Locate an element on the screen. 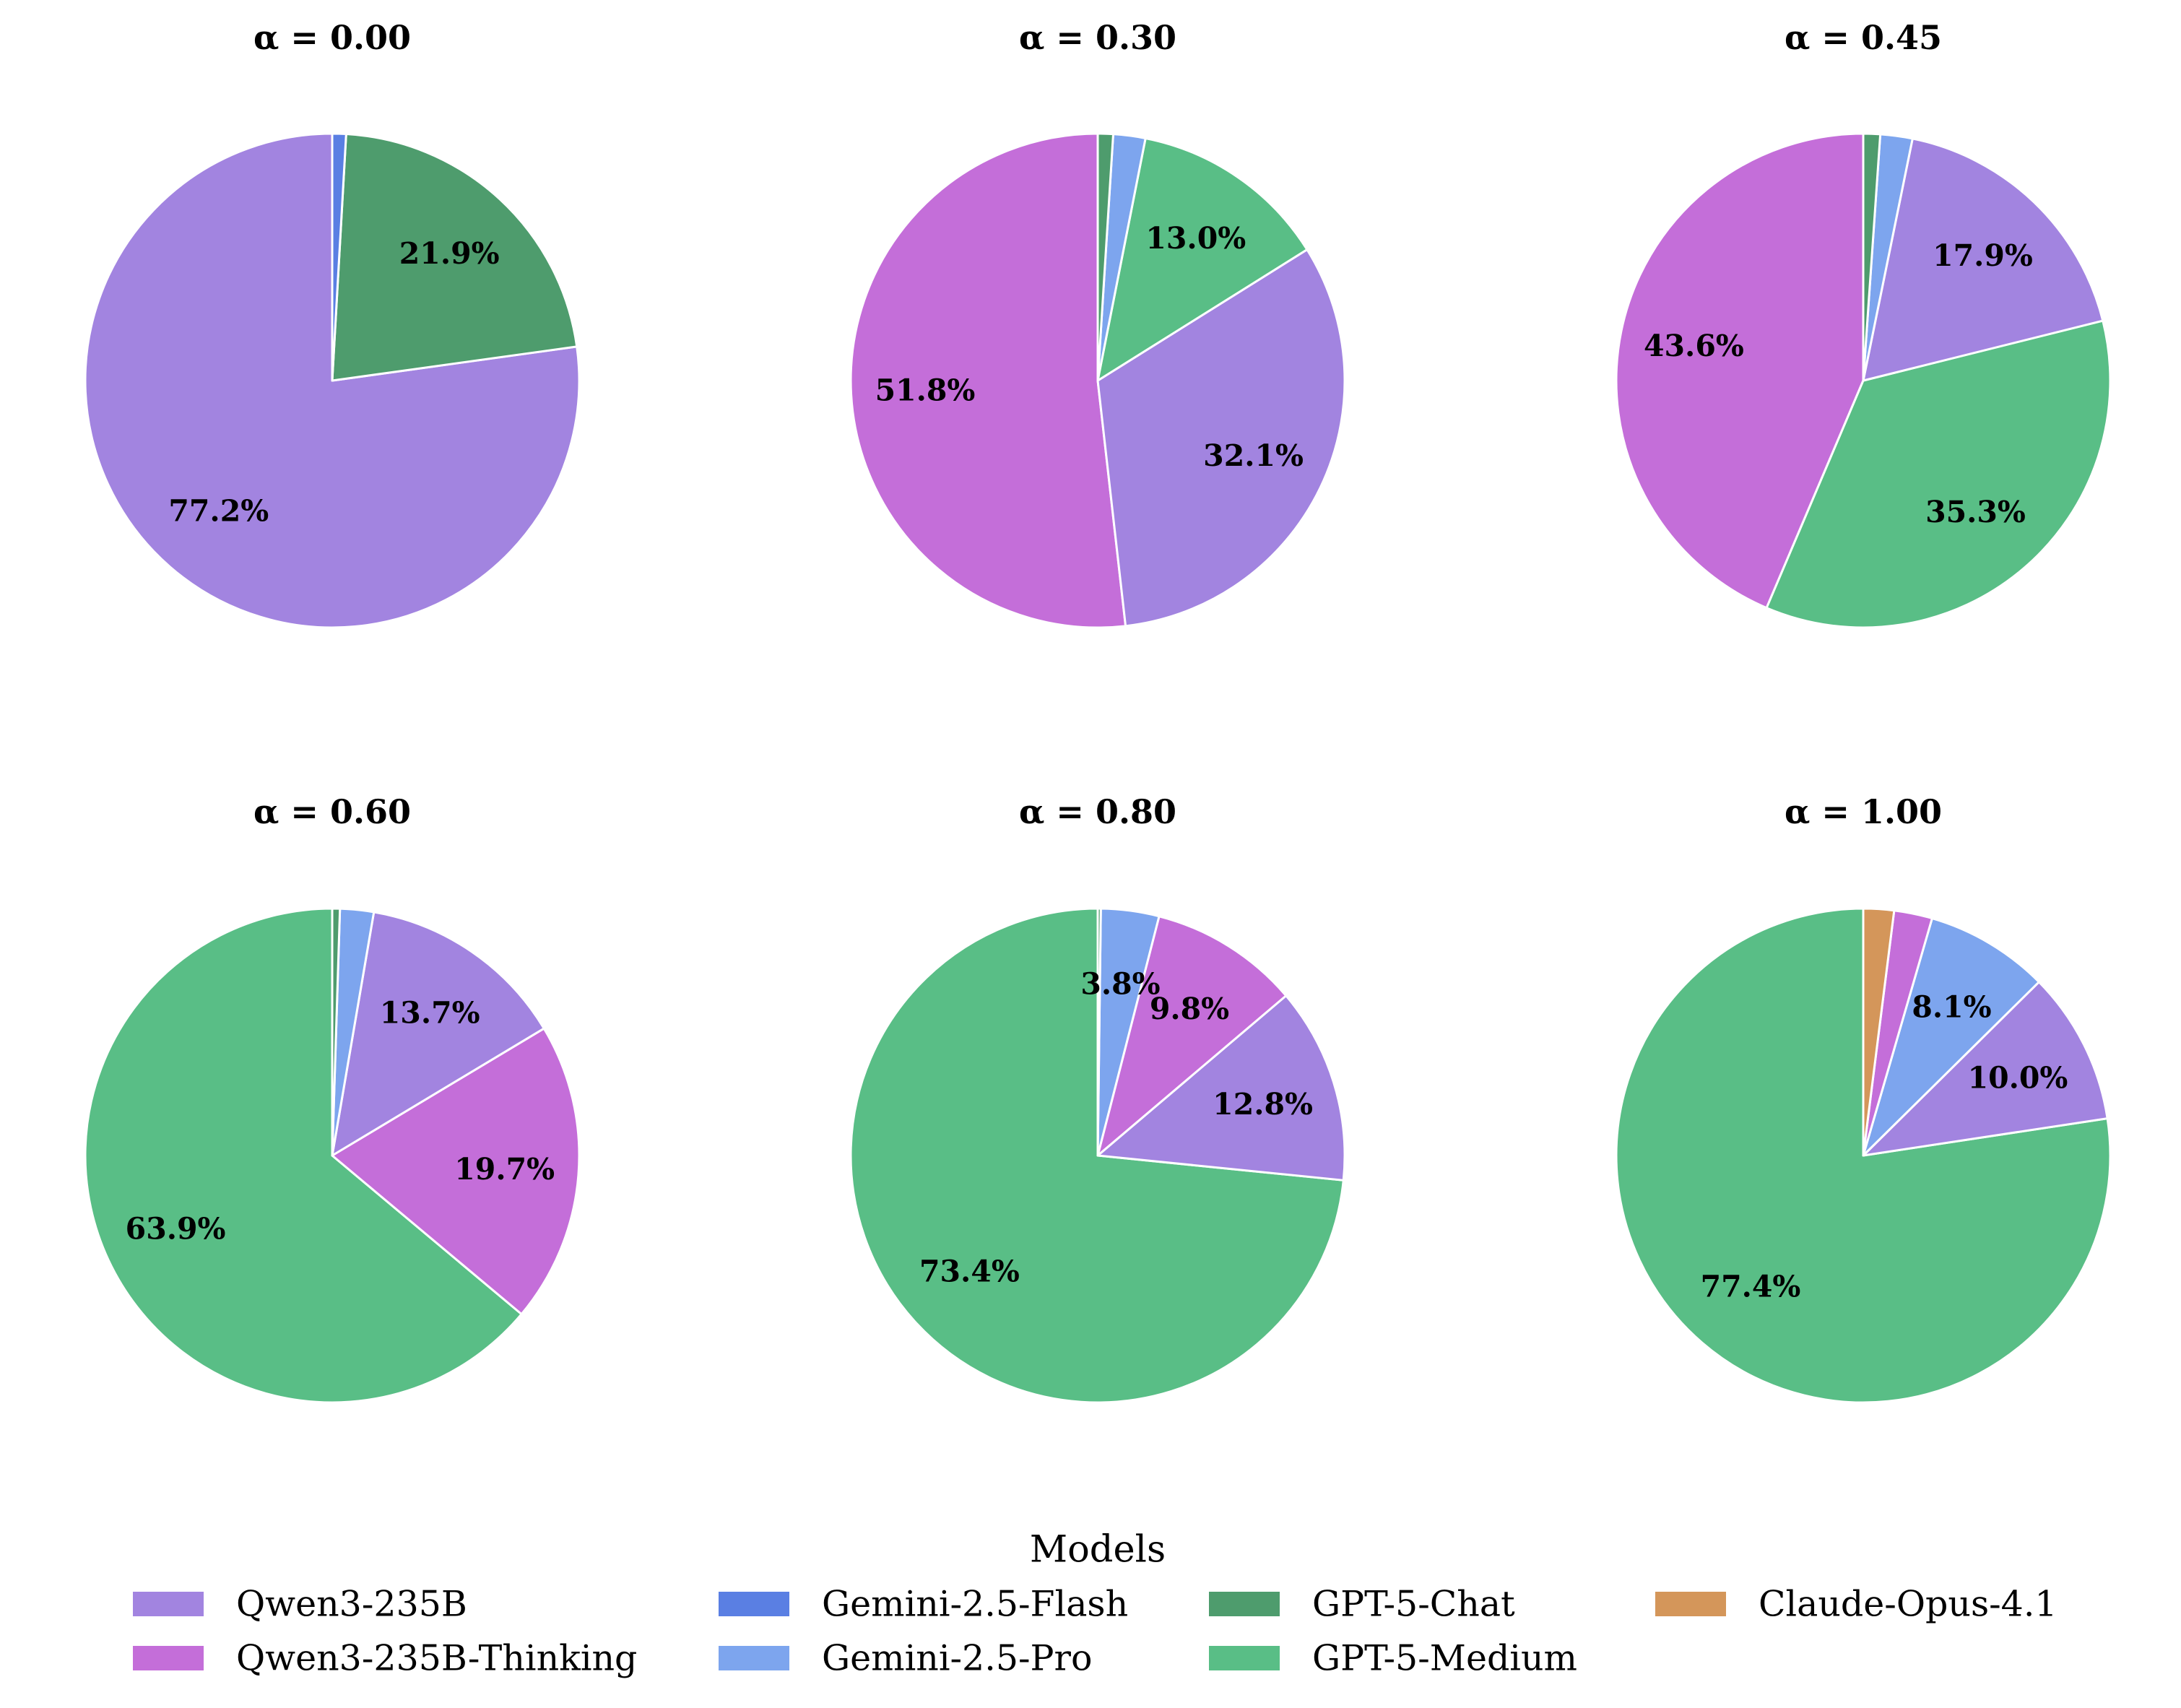 The image size is (2181, 1708). legend-label: Gemini-2.5-Flash is located at coordinates (975, 1605).